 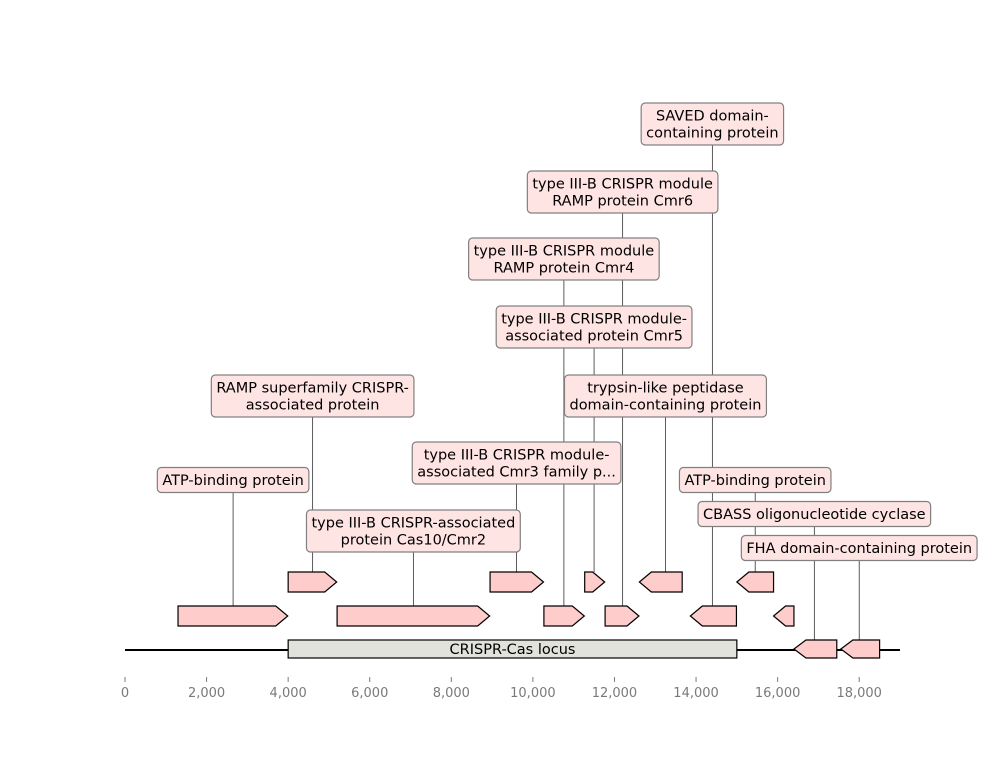 I want to click on label-text: protein Cas10/Cmr2, so click(x=414, y=541).